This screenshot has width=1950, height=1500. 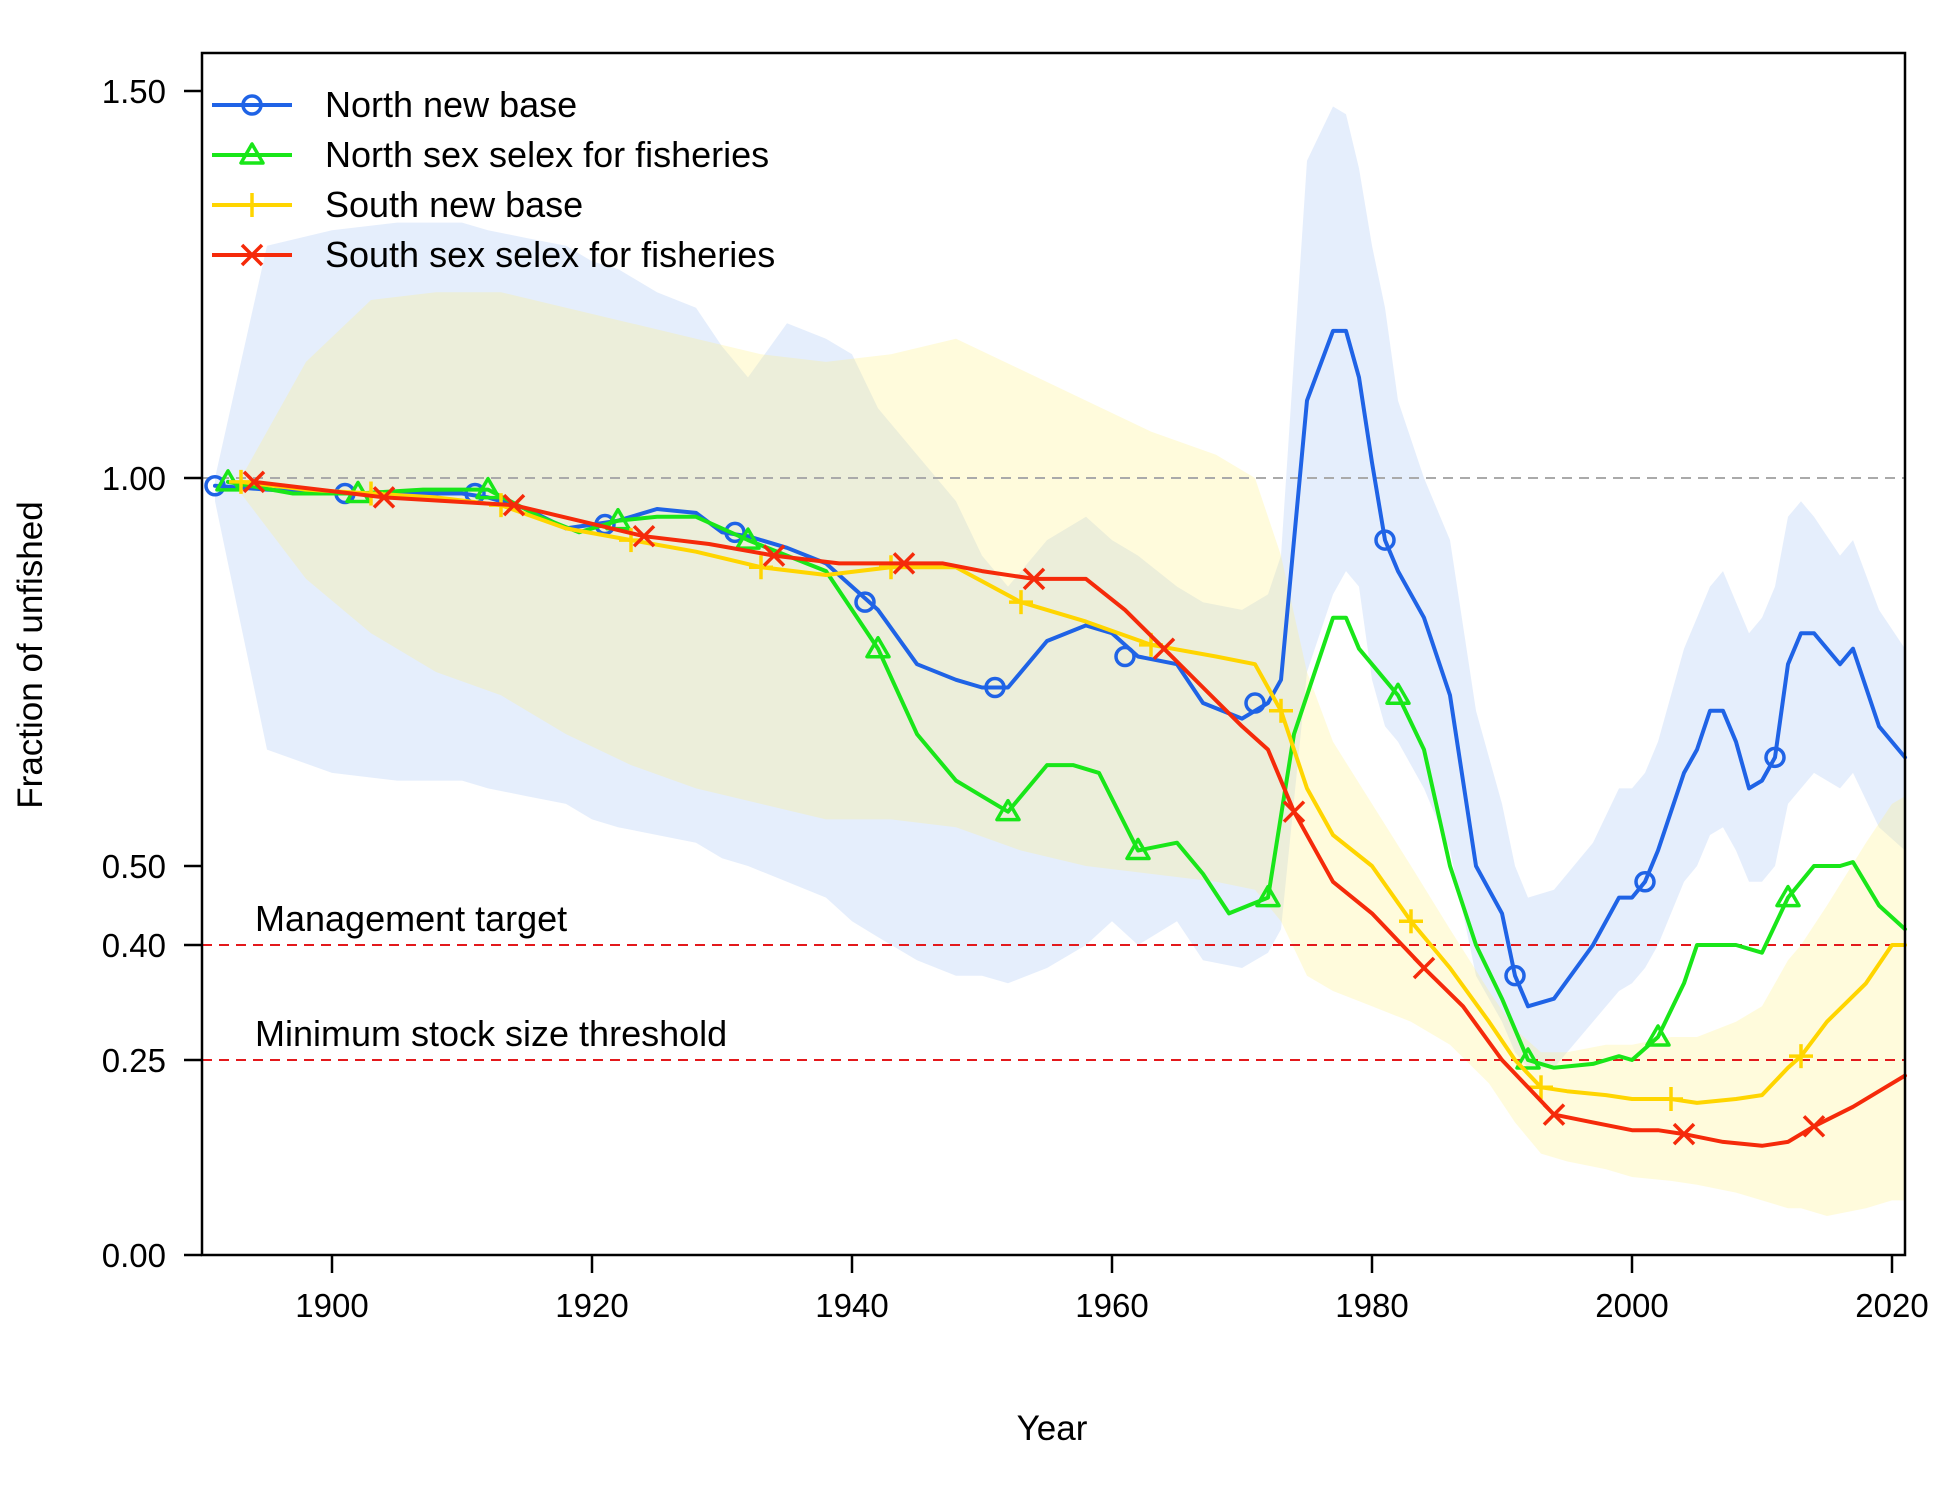 What do you see at coordinates (1111, 1305) in the screenshot?
I see `x-tick-label-3: 1960` at bounding box center [1111, 1305].